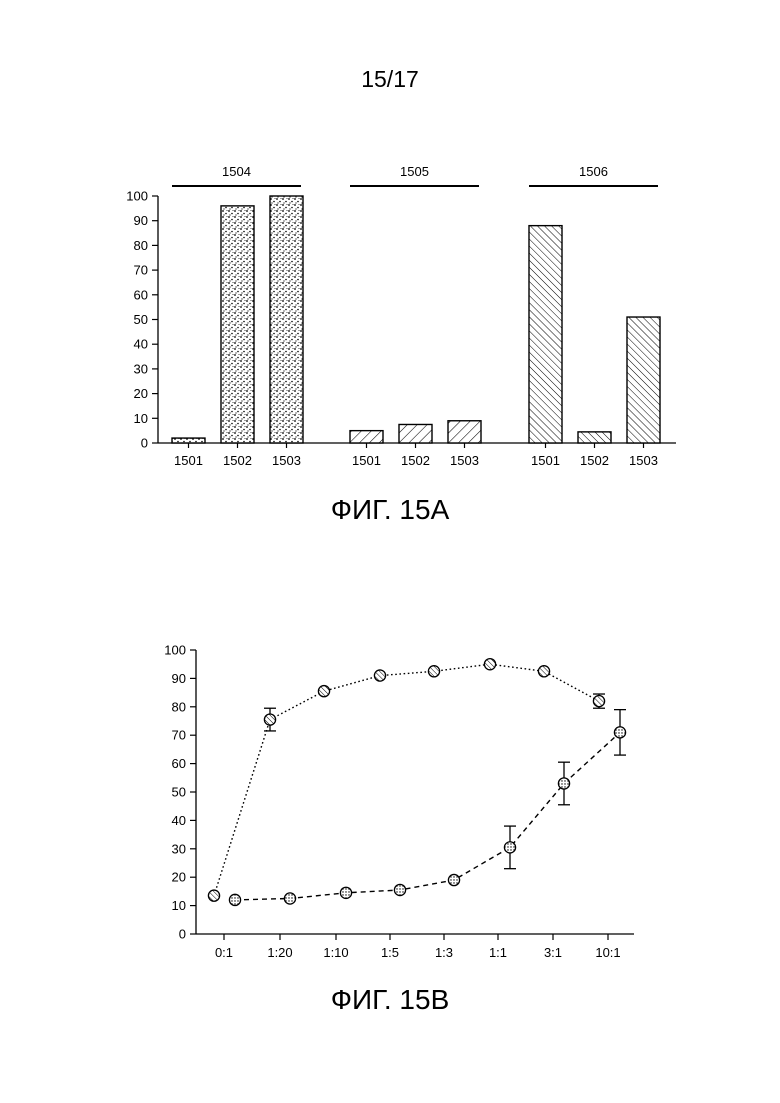  What do you see at coordinates (607, 952) in the screenshot?
I see `x-tick-label: 10:1` at bounding box center [607, 952].